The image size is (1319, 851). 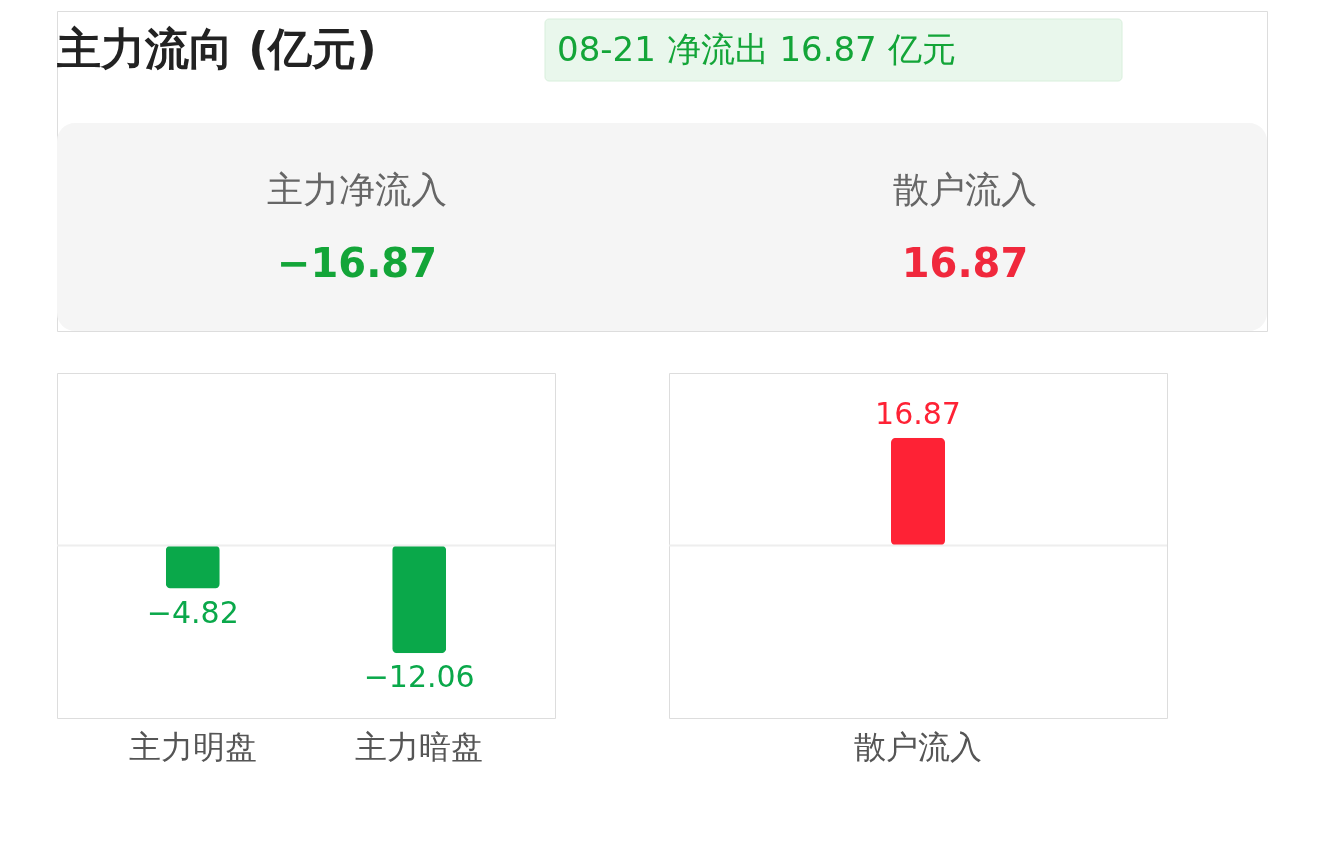 What do you see at coordinates (216, 48) in the screenshot?
I see `text: 主力流向 (亿元)` at bounding box center [216, 48].